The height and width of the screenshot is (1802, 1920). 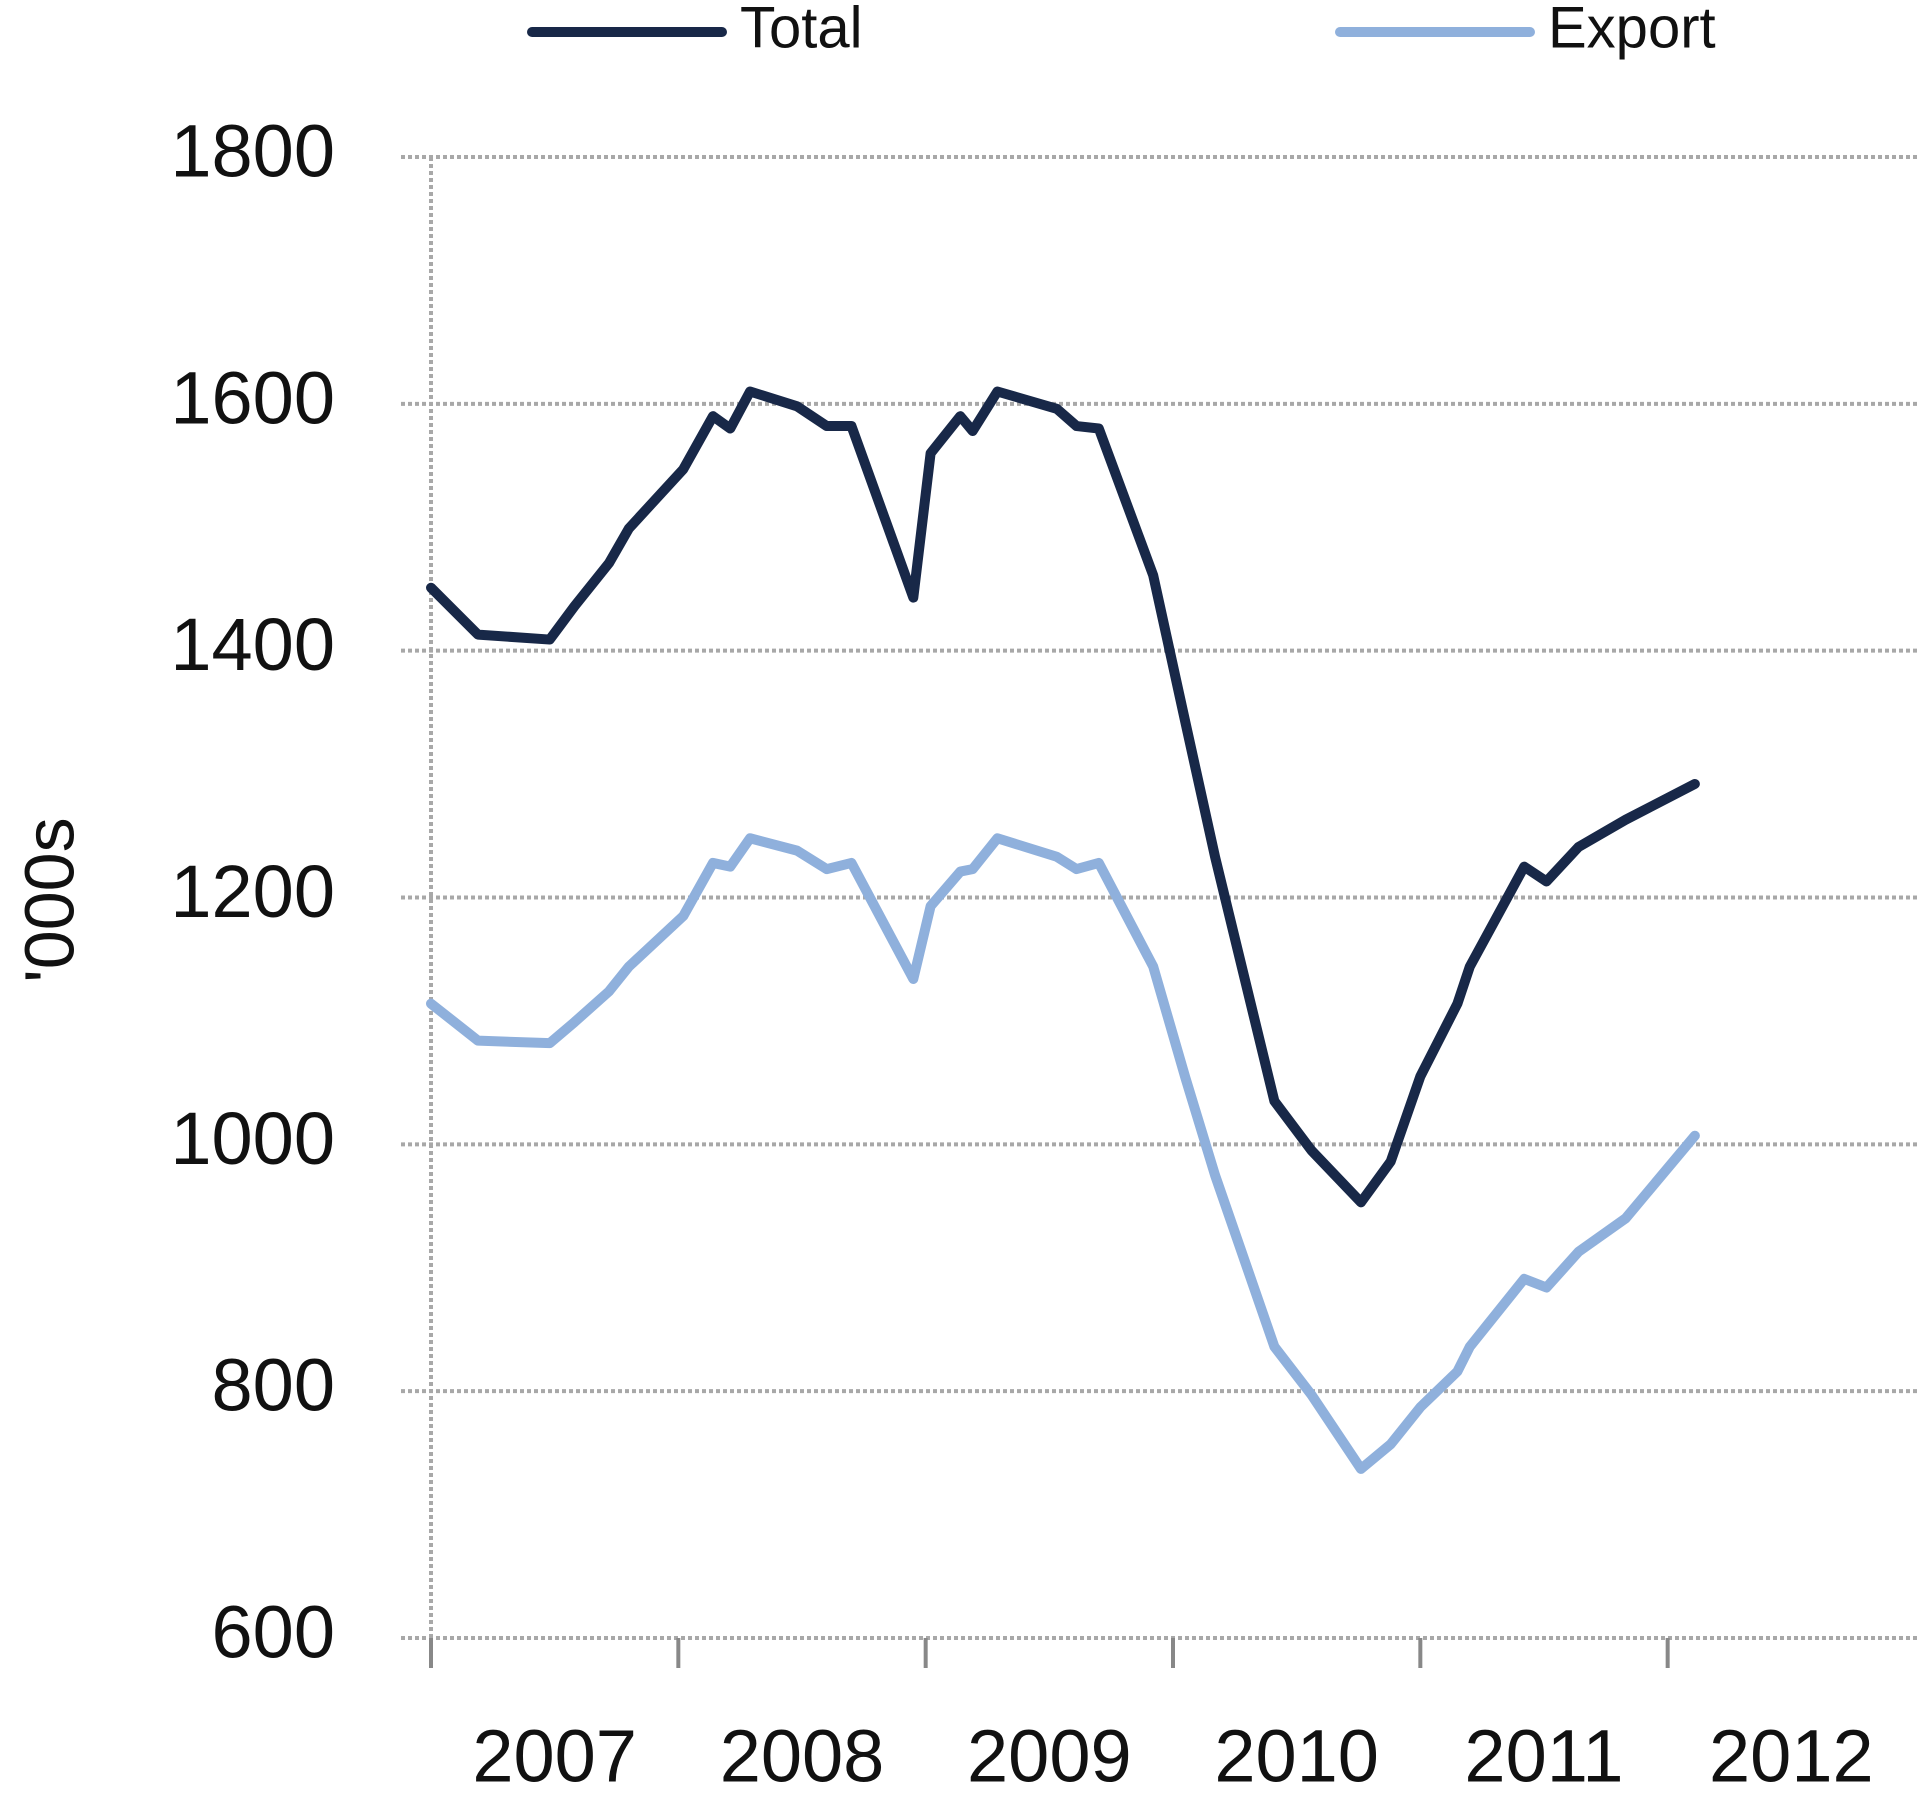 What do you see at coordinates (252, 891) in the screenshot?
I see `y-tick-label: 1200` at bounding box center [252, 891].